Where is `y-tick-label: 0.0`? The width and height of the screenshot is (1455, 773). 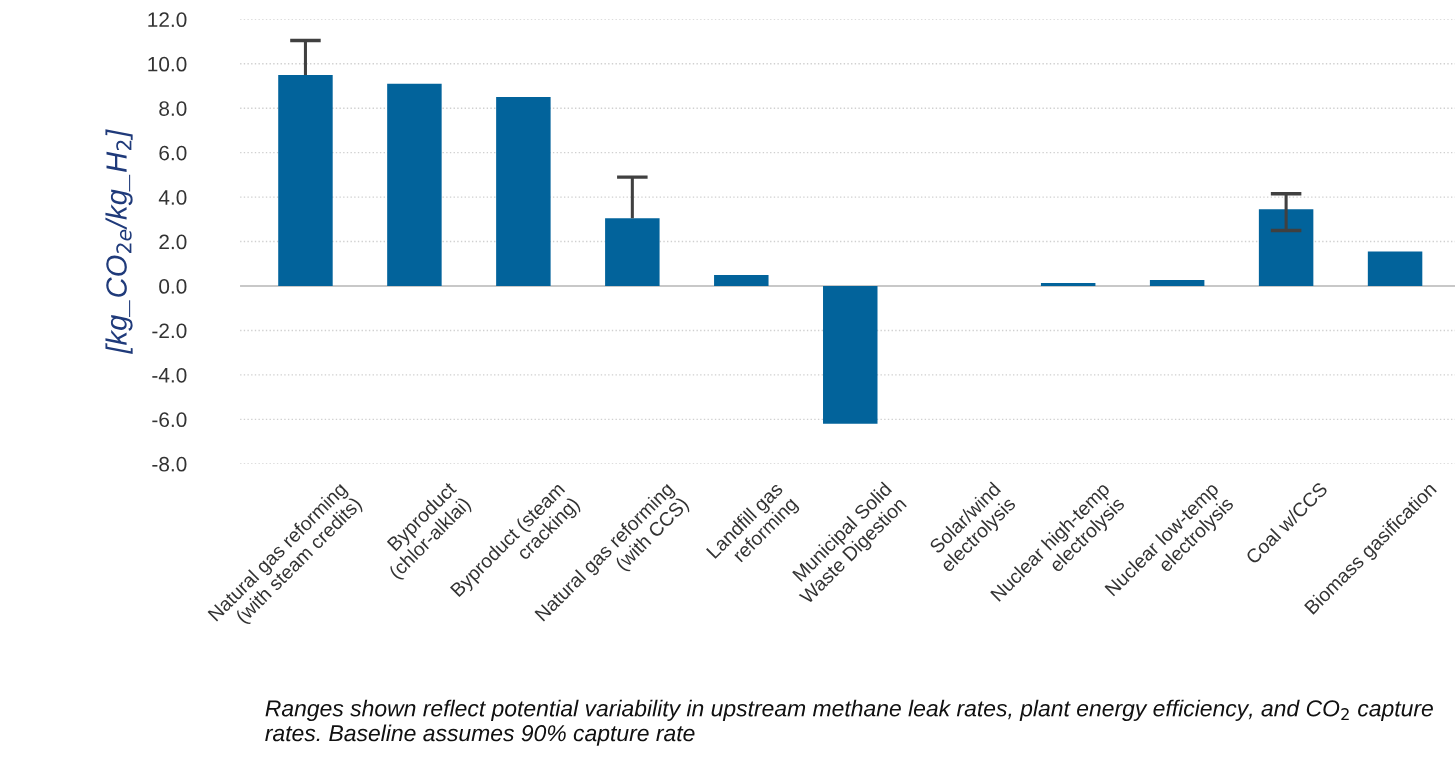
y-tick-label: 0.0 is located at coordinates (173, 286).